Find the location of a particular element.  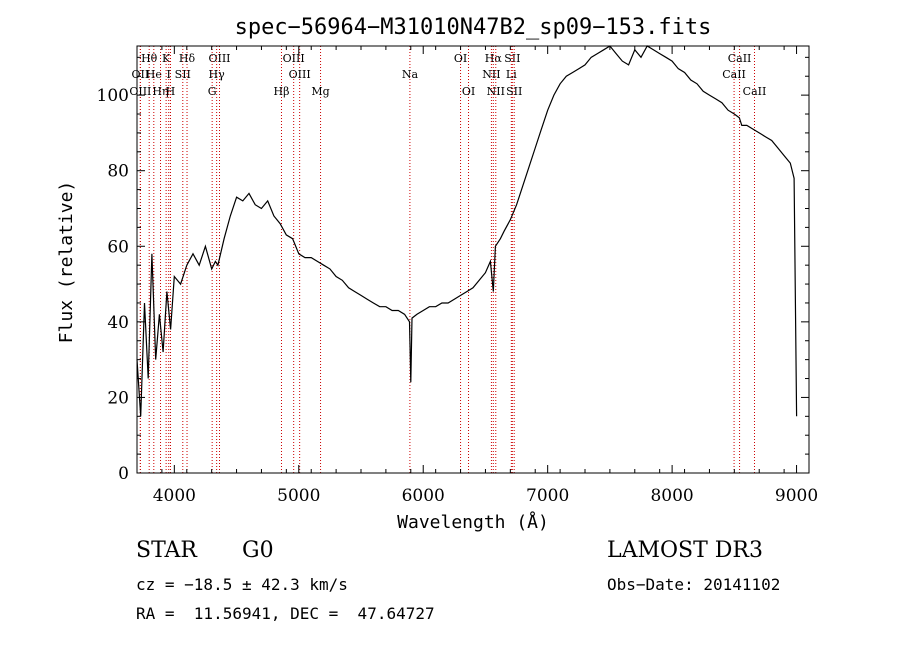

object-subclass: G0 is located at coordinates (258, 550).